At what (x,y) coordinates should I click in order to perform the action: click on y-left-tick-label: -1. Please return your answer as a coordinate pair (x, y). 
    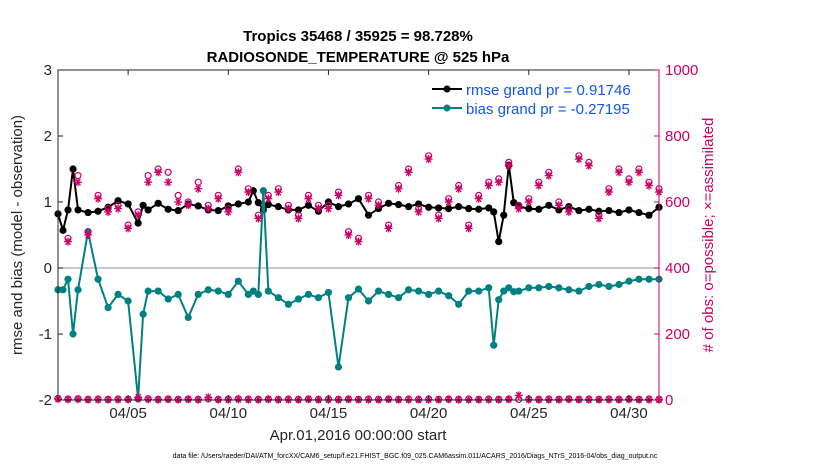
    Looking at the image, I should click on (45, 334).